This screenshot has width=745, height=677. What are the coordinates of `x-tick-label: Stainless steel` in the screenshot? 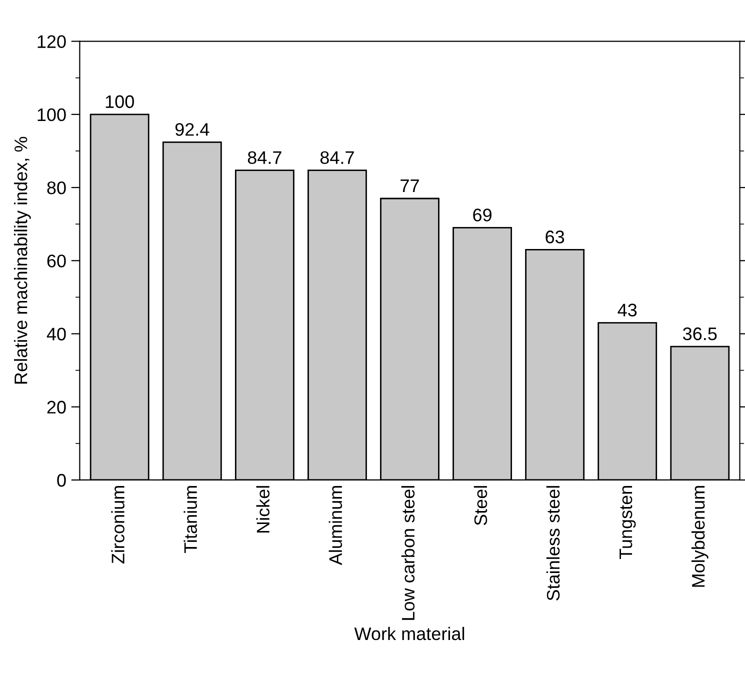 It's located at (553, 543).